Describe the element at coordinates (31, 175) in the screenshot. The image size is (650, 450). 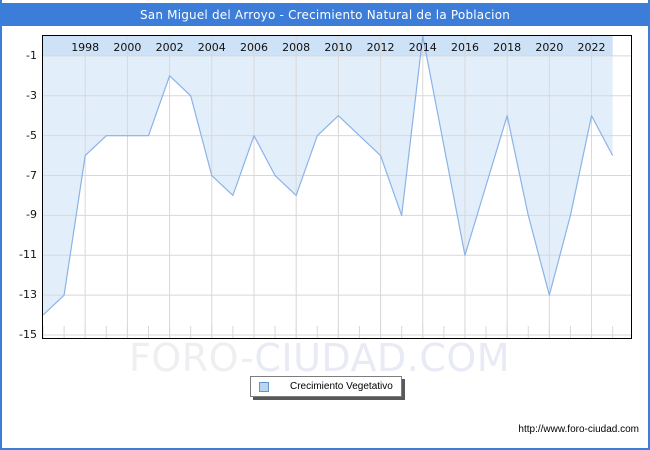
I see `y-tick-label: -7` at that location.